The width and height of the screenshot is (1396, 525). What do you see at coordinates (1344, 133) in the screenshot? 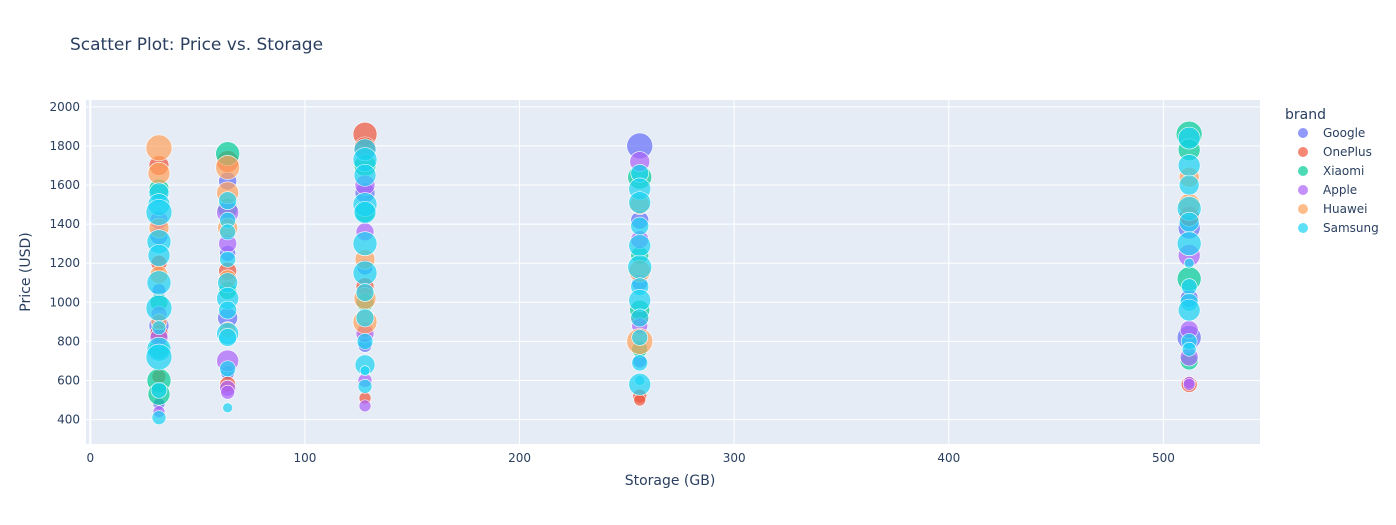
I see `legend-label: Google` at bounding box center [1344, 133].